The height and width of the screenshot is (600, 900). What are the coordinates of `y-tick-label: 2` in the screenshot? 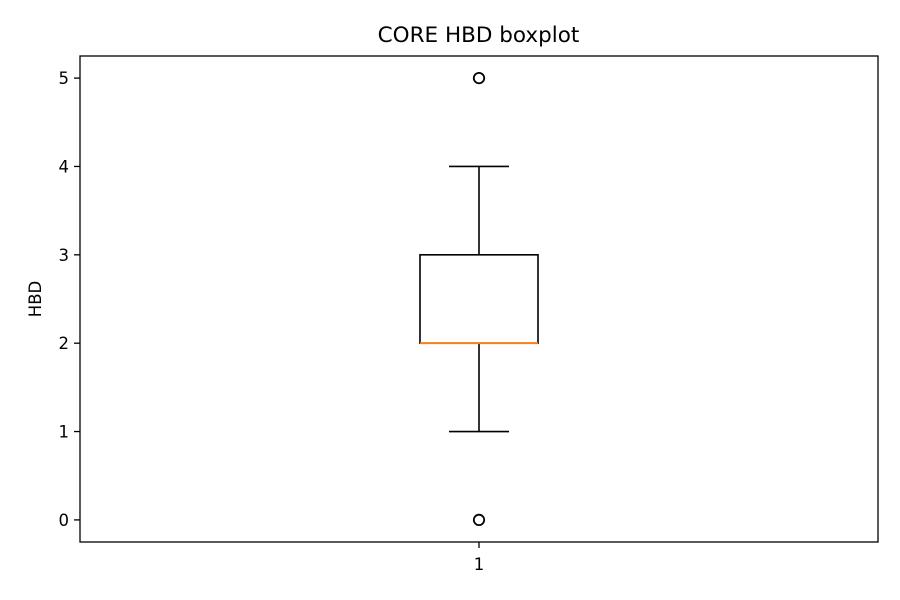 It's located at (64, 343).